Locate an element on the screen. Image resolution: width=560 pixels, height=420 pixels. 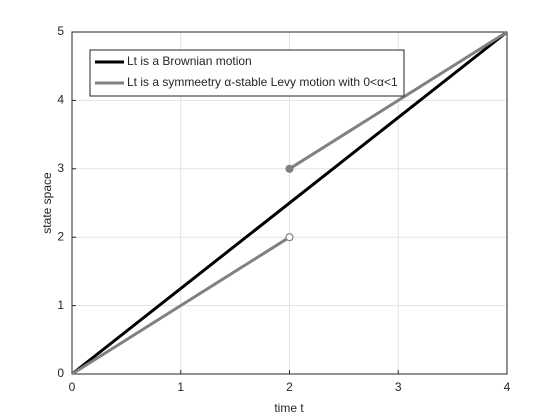
x-tick-label: 4 is located at coordinates (507, 387).